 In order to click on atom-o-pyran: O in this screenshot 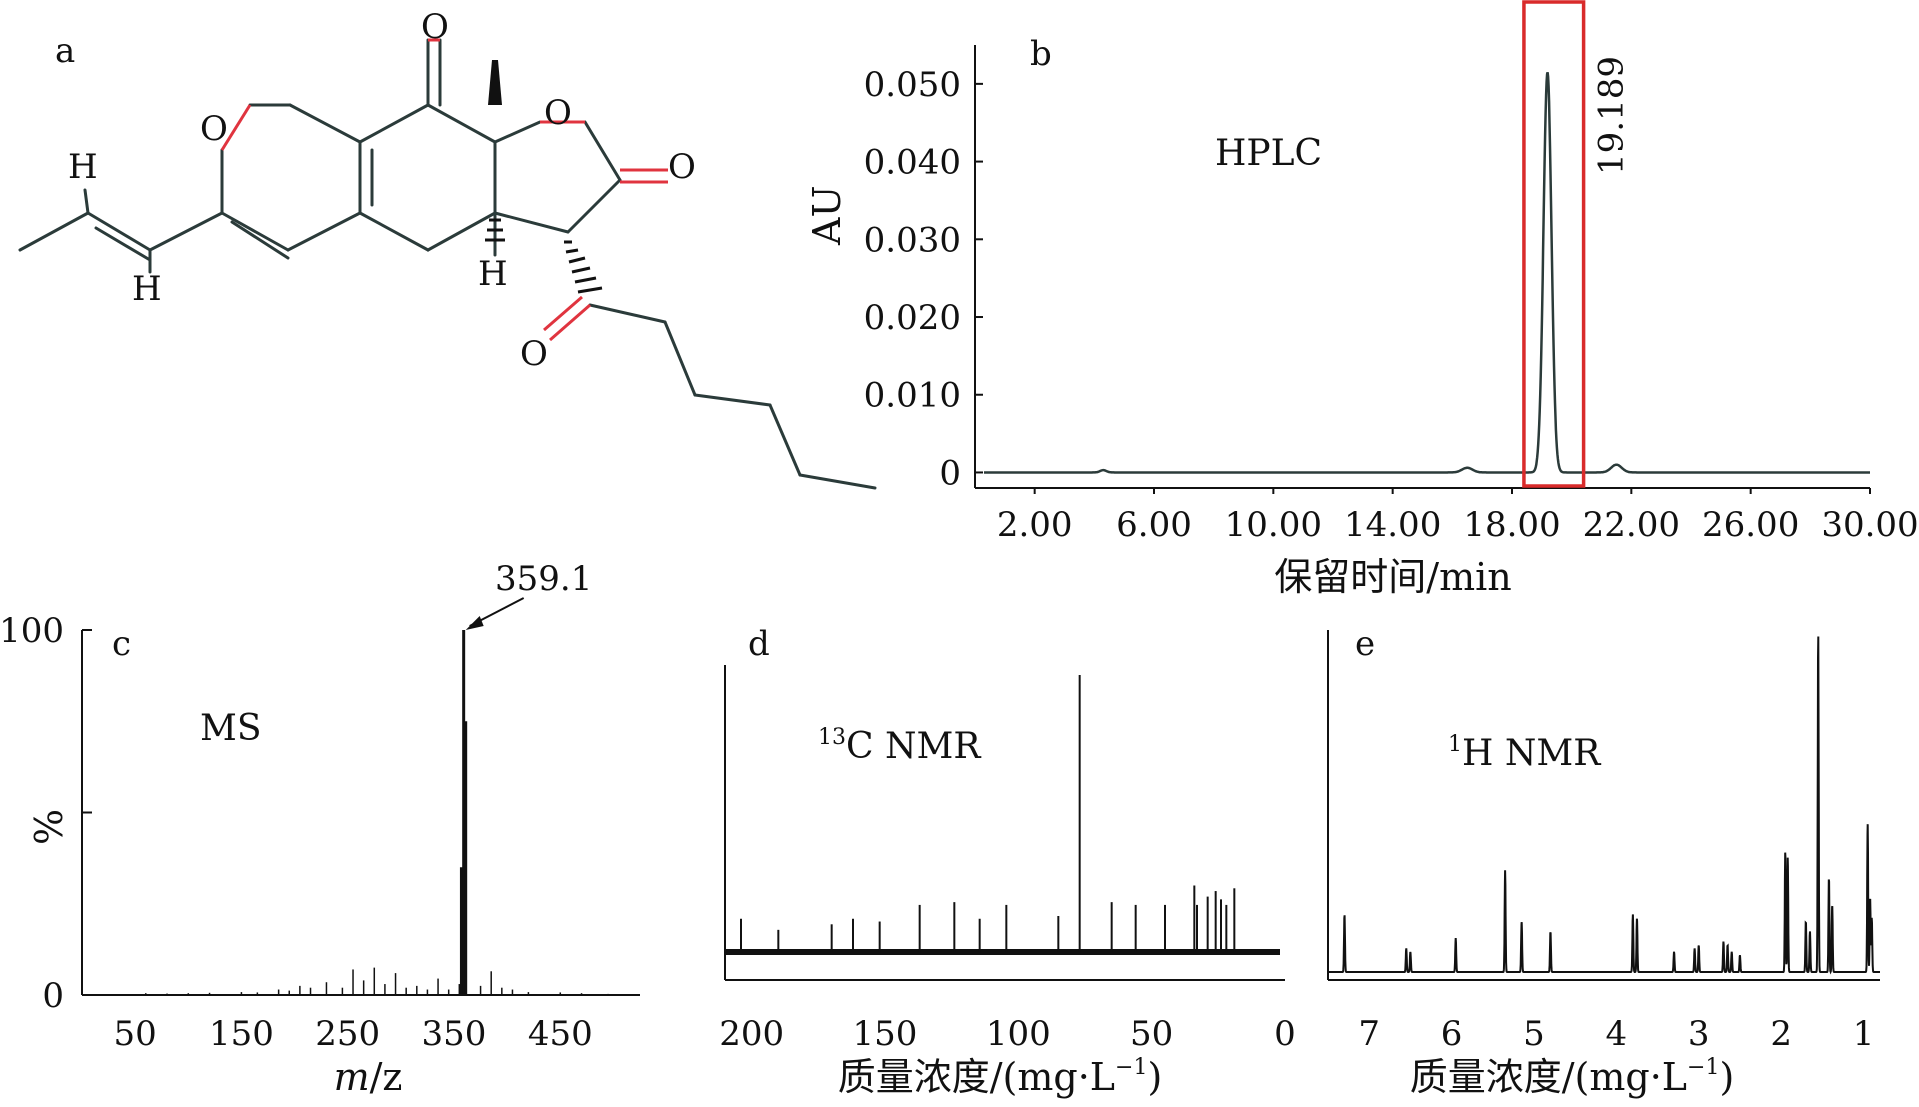, I will do `click(214, 129)`.